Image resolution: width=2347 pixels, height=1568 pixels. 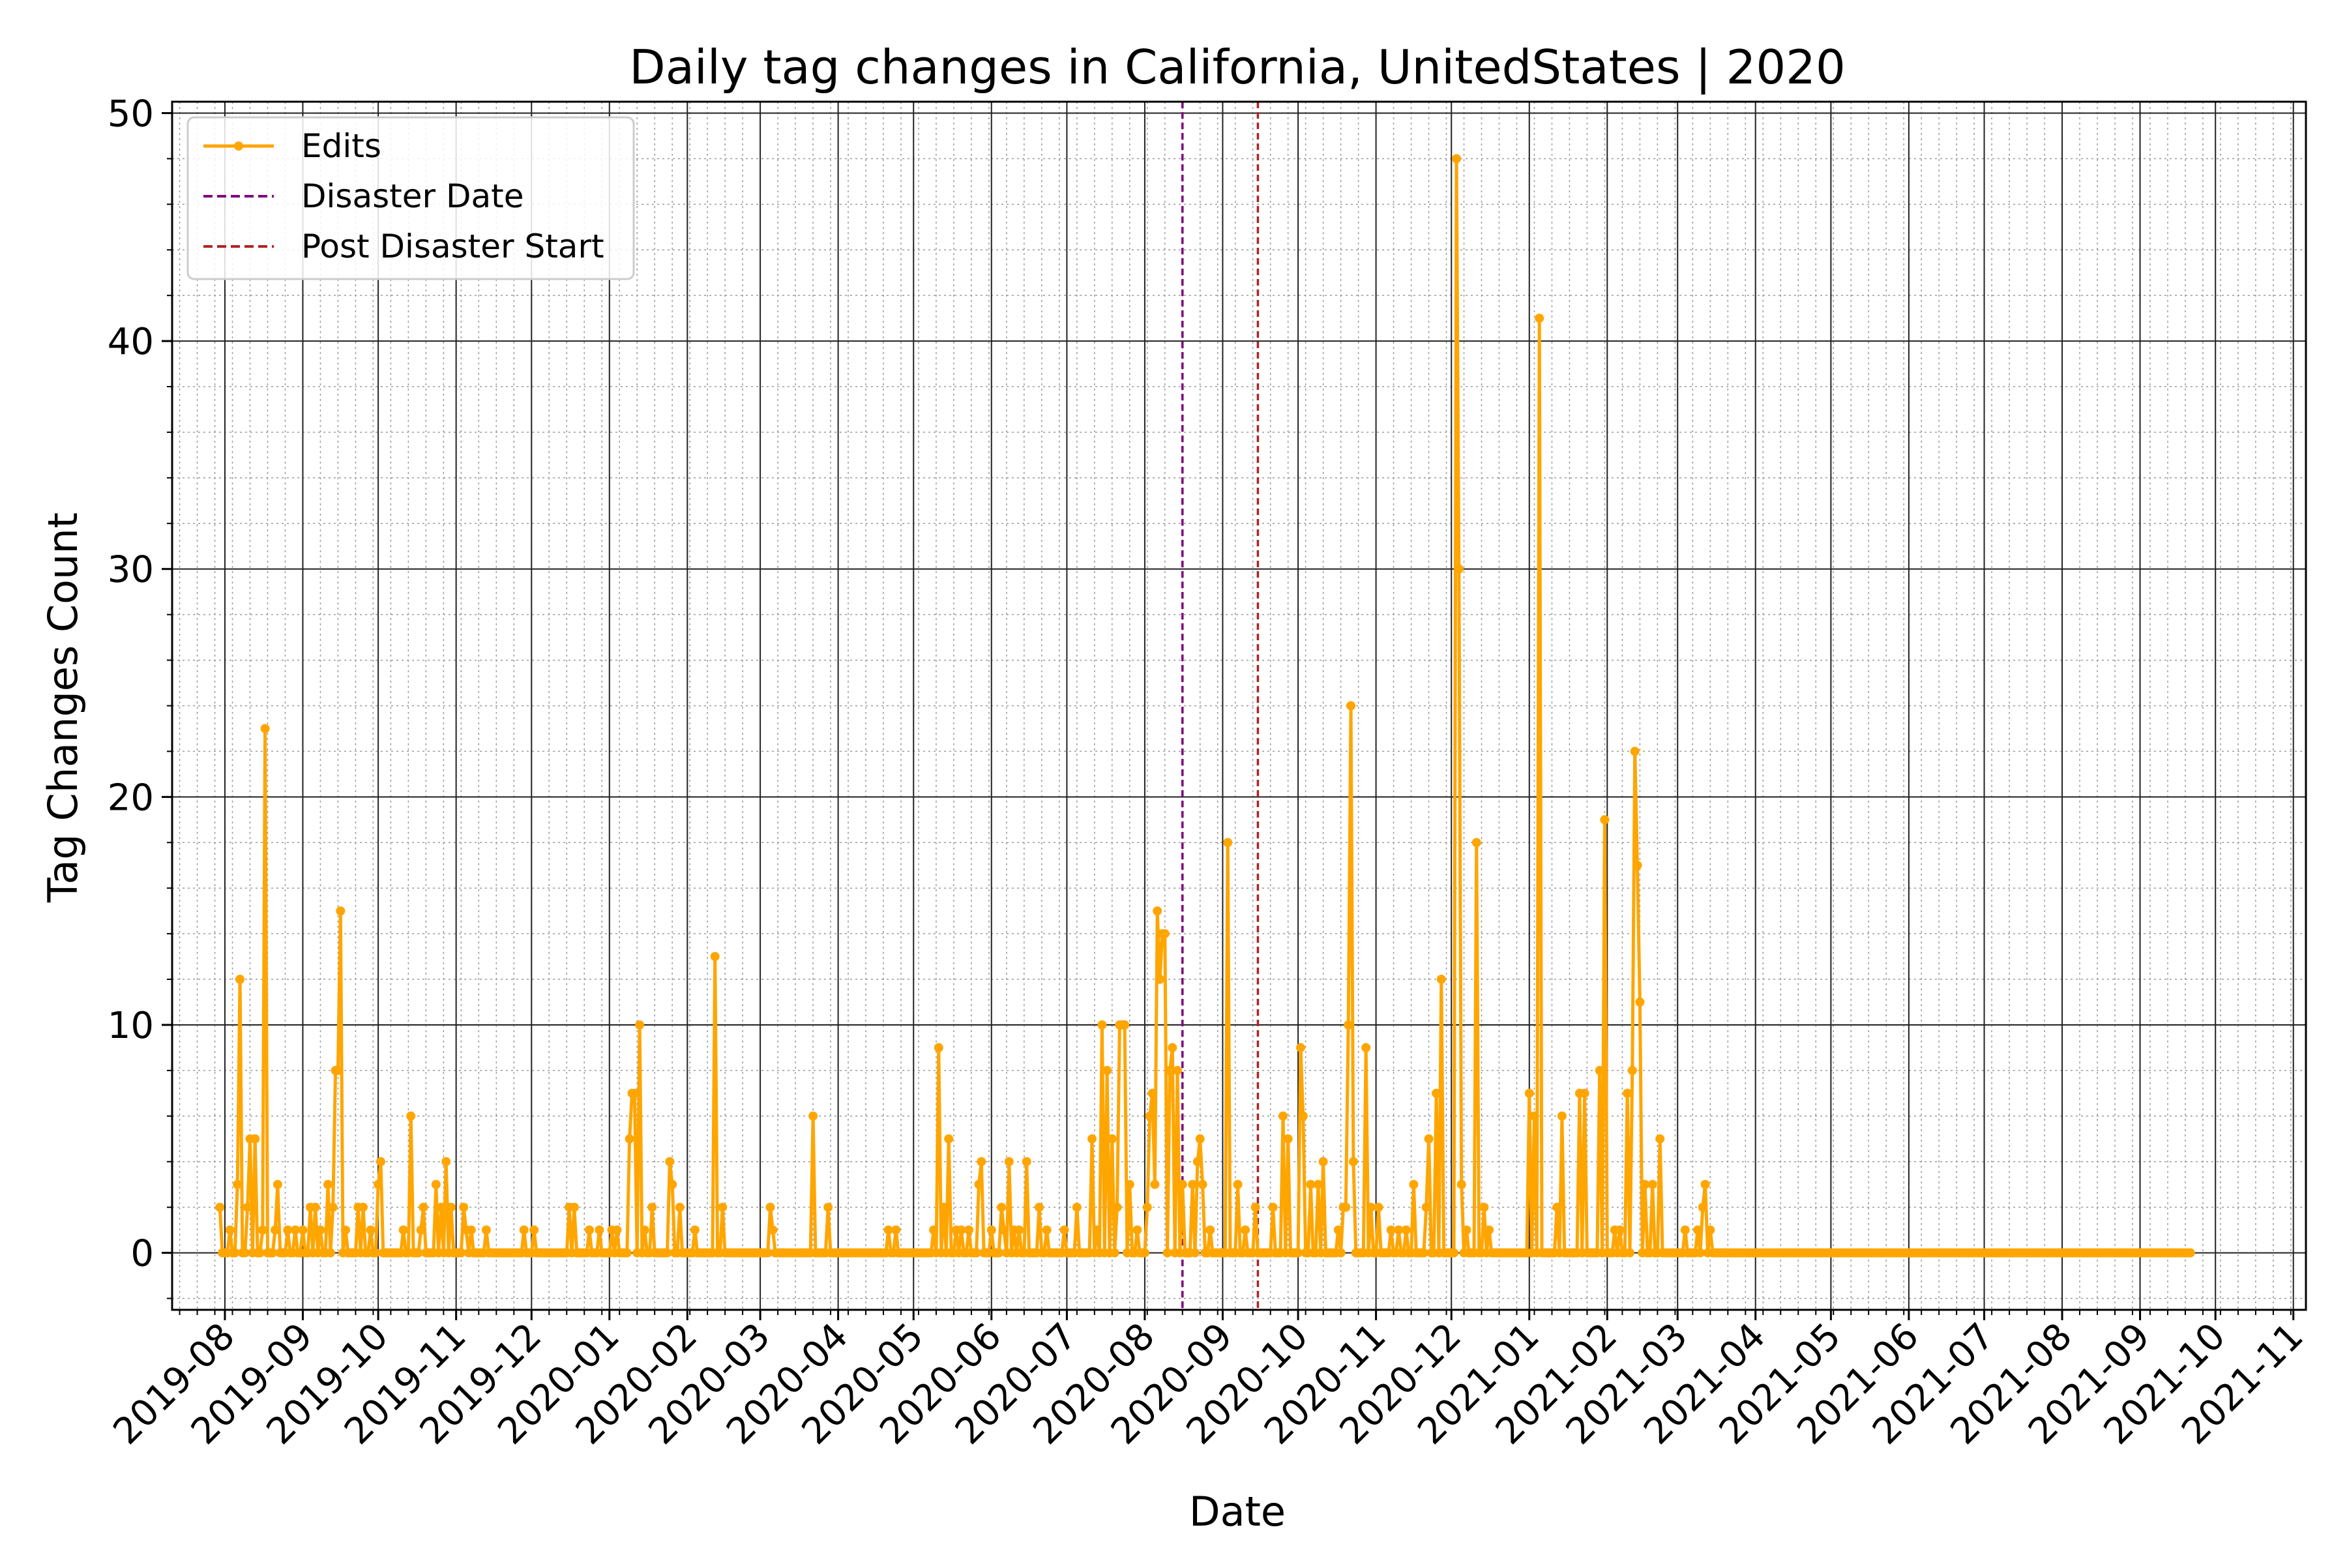 What do you see at coordinates (341, 146) in the screenshot?
I see `legend-label-edits: Edits` at bounding box center [341, 146].